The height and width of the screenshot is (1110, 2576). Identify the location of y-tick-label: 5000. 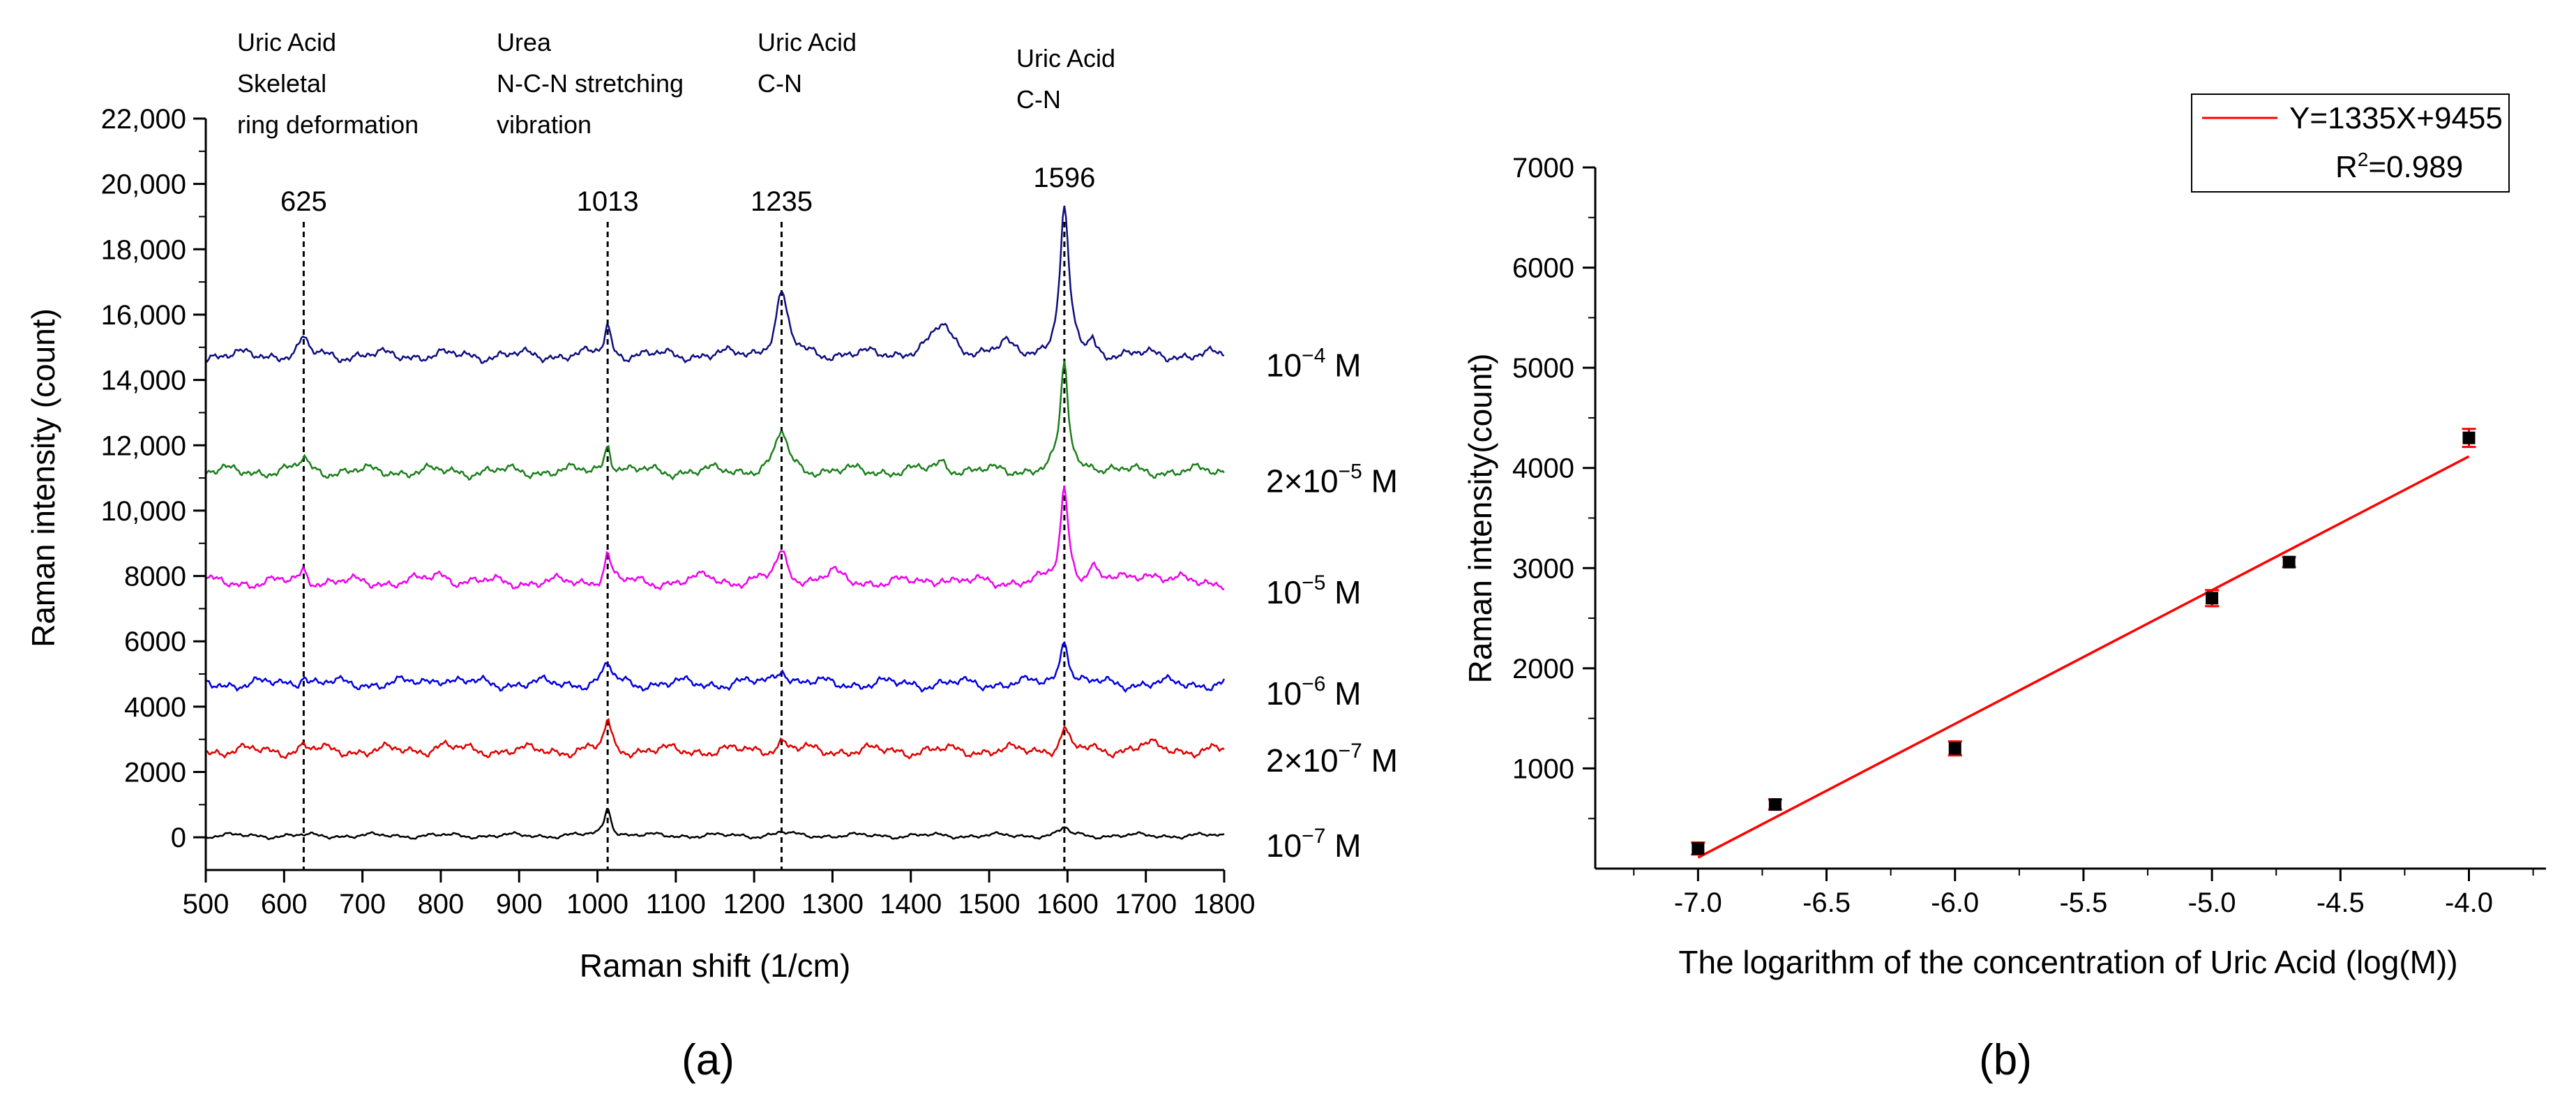
(1543, 369).